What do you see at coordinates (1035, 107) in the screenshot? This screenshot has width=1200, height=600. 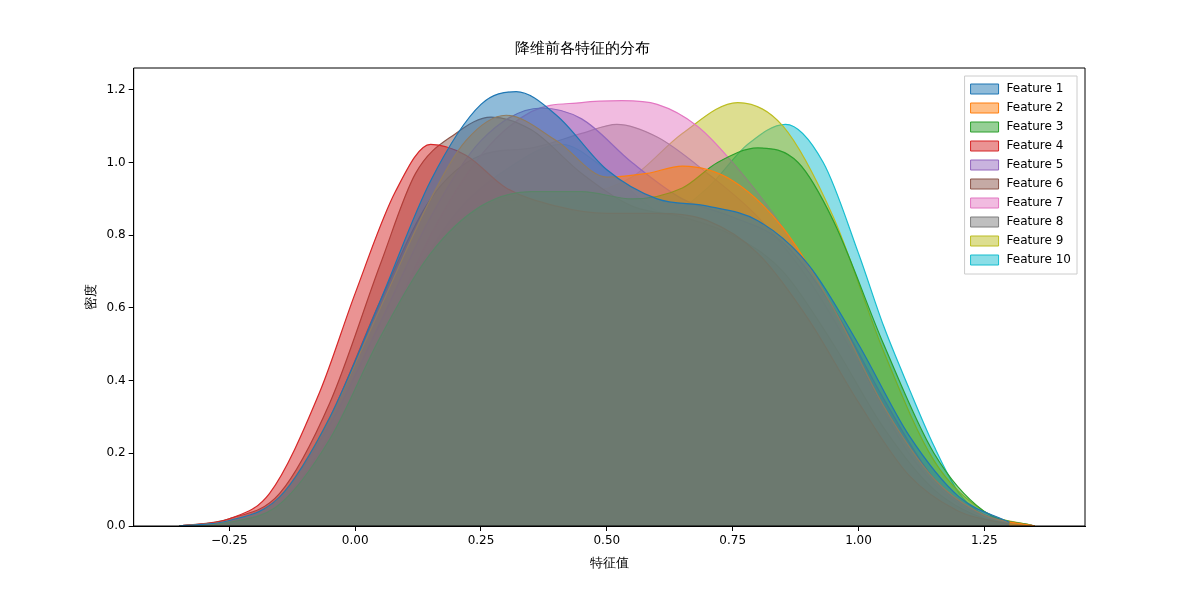 I see `legend-label: Feature 2` at bounding box center [1035, 107].